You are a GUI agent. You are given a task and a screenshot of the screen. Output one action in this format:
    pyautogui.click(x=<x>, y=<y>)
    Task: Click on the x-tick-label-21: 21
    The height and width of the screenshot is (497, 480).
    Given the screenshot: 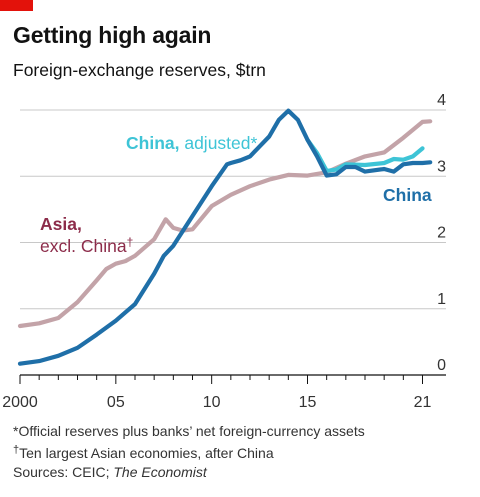 What is the action you would take?
    pyautogui.click(x=423, y=402)
    